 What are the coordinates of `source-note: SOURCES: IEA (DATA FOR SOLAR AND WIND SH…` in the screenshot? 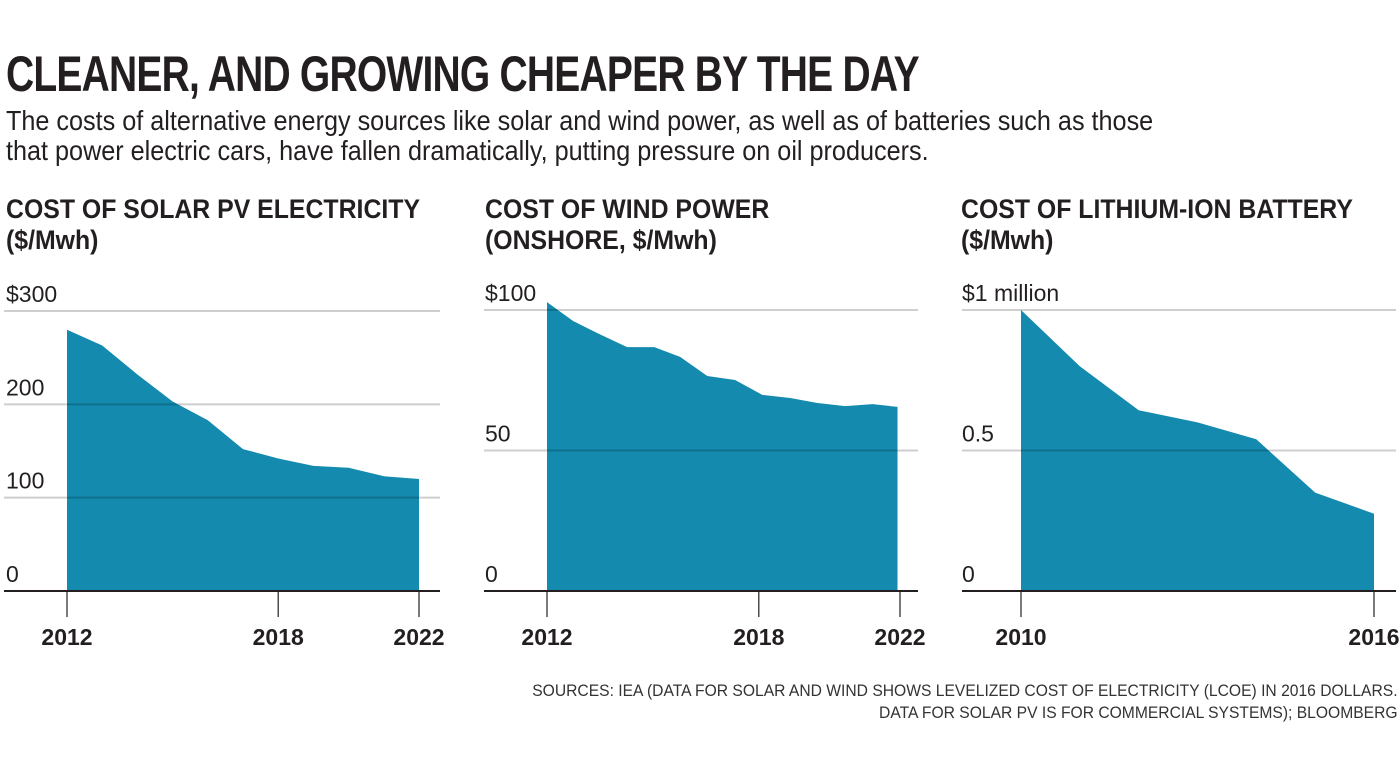 It's located at (965, 702).